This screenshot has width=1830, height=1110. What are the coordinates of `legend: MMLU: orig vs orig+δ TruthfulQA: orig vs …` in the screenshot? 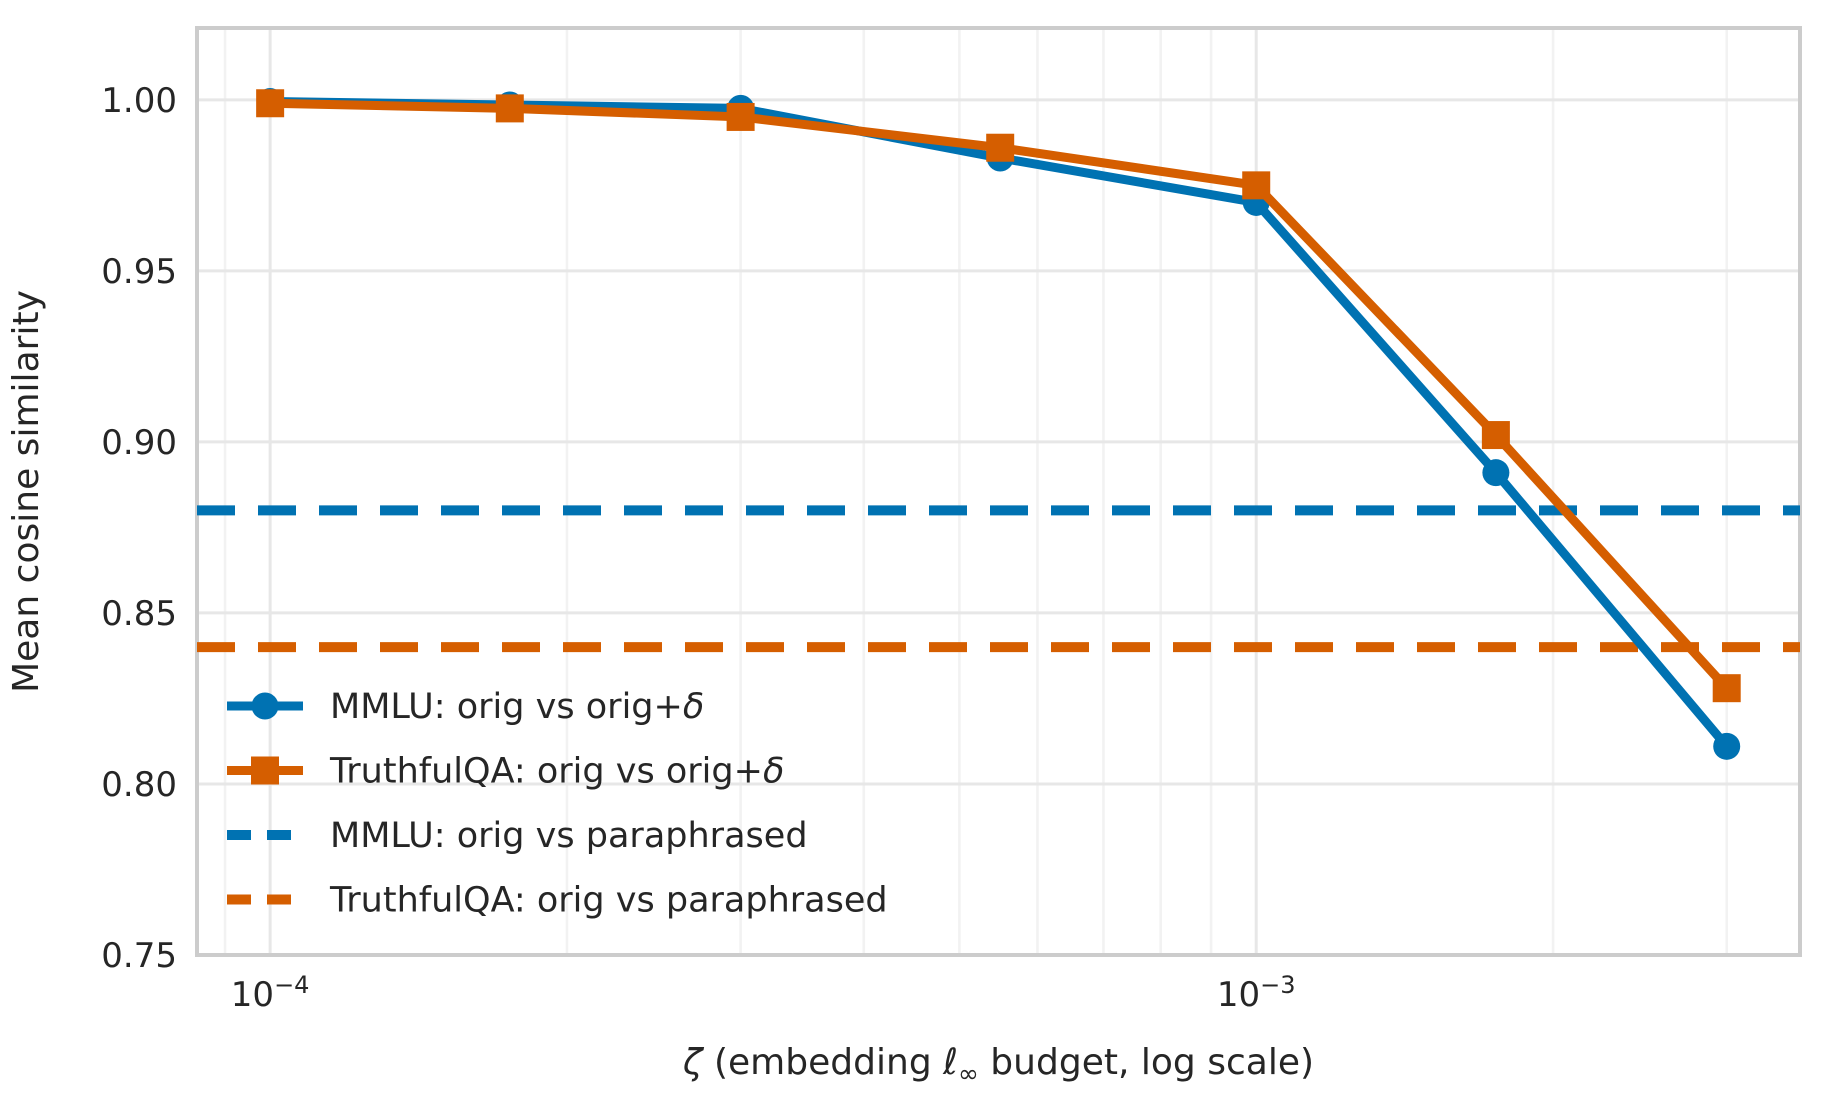 It's located at (557, 804).